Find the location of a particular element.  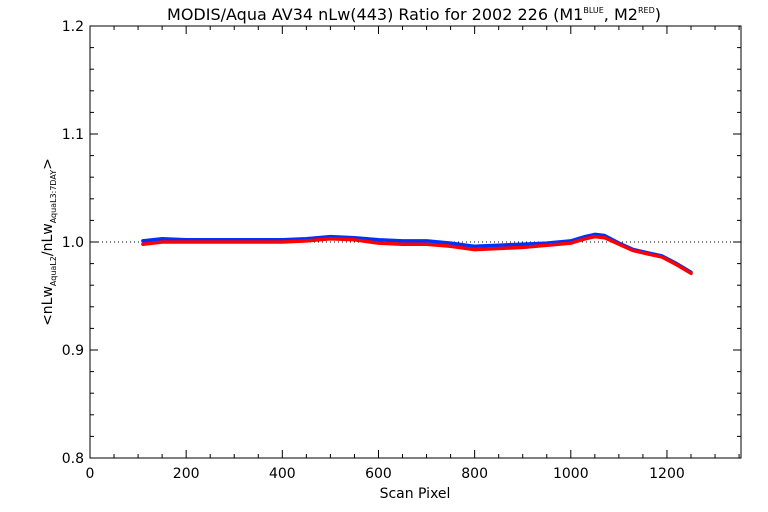

y-axis-label: <nLwAquaL2/nLwAquaL3:7DAY> is located at coordinates (49, 242).